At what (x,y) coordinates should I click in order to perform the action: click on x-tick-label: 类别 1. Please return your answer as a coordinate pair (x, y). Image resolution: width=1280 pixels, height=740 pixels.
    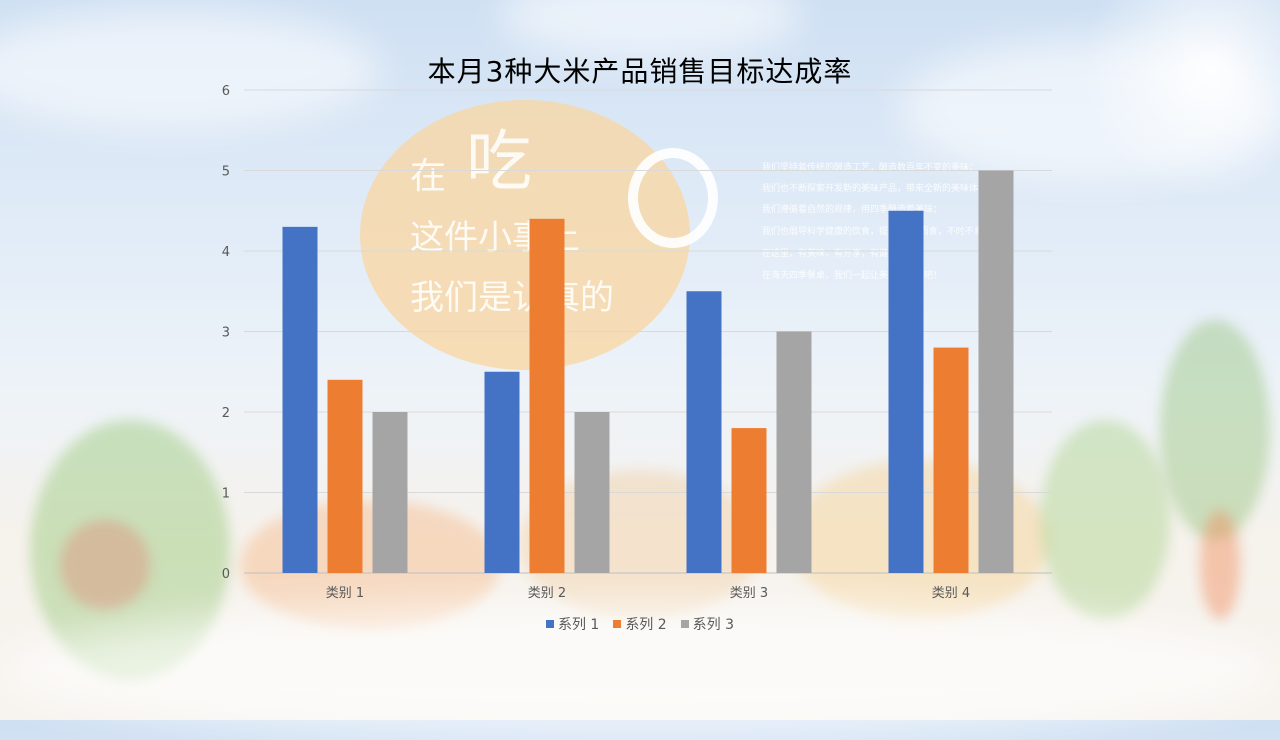
    Looking at the image, I should click on (345, 593).